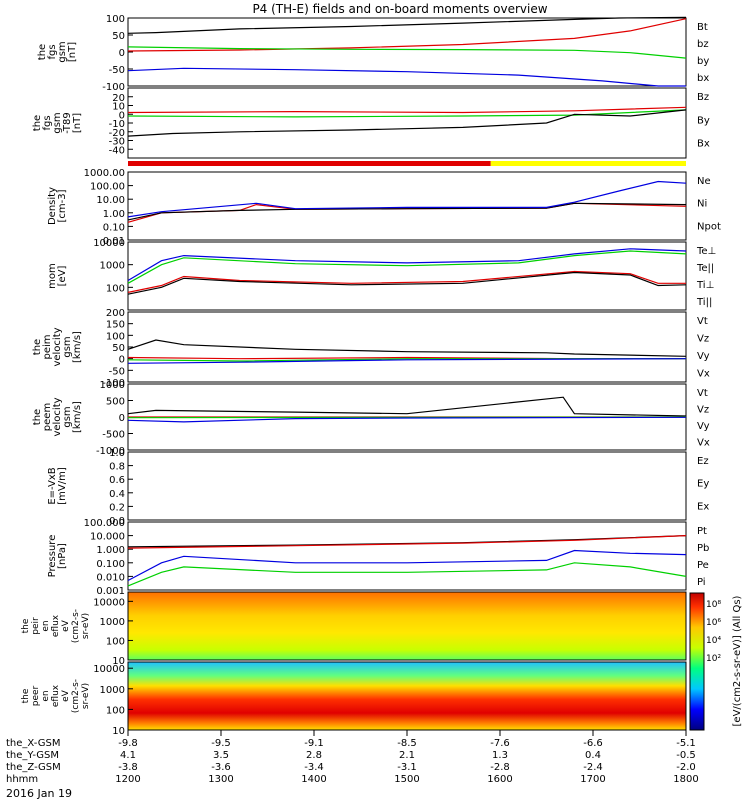  What do you see at coordinates (221, 767) in the screenshot?
I see `x-tick-label: -3.6` at bounding box center [221, 767].